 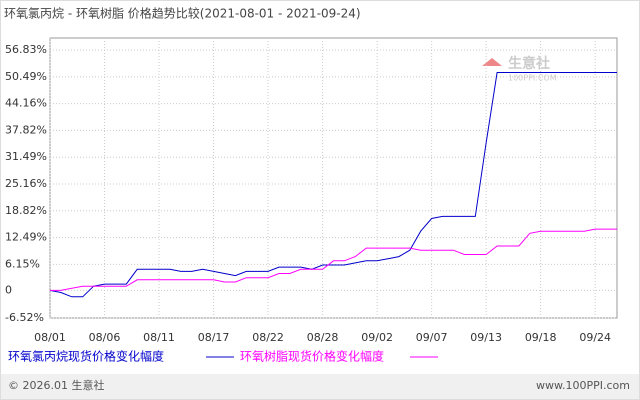 What do you see at coordinates (432, 337) in the screenshot?
I see `x-tick-label: 09/07` at bounding box center [432, 337].